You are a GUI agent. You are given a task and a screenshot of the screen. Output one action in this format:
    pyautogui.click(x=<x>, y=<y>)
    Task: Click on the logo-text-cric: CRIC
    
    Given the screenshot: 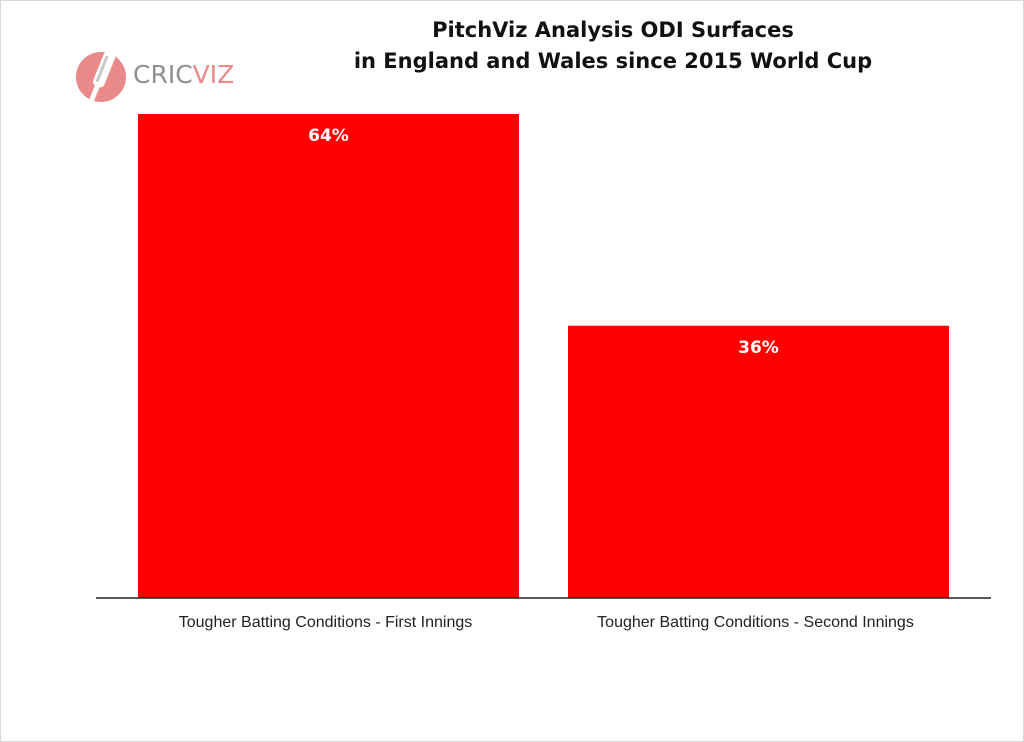 What is the action you would take?
    pyautogui.click(x=163, y=74)
    